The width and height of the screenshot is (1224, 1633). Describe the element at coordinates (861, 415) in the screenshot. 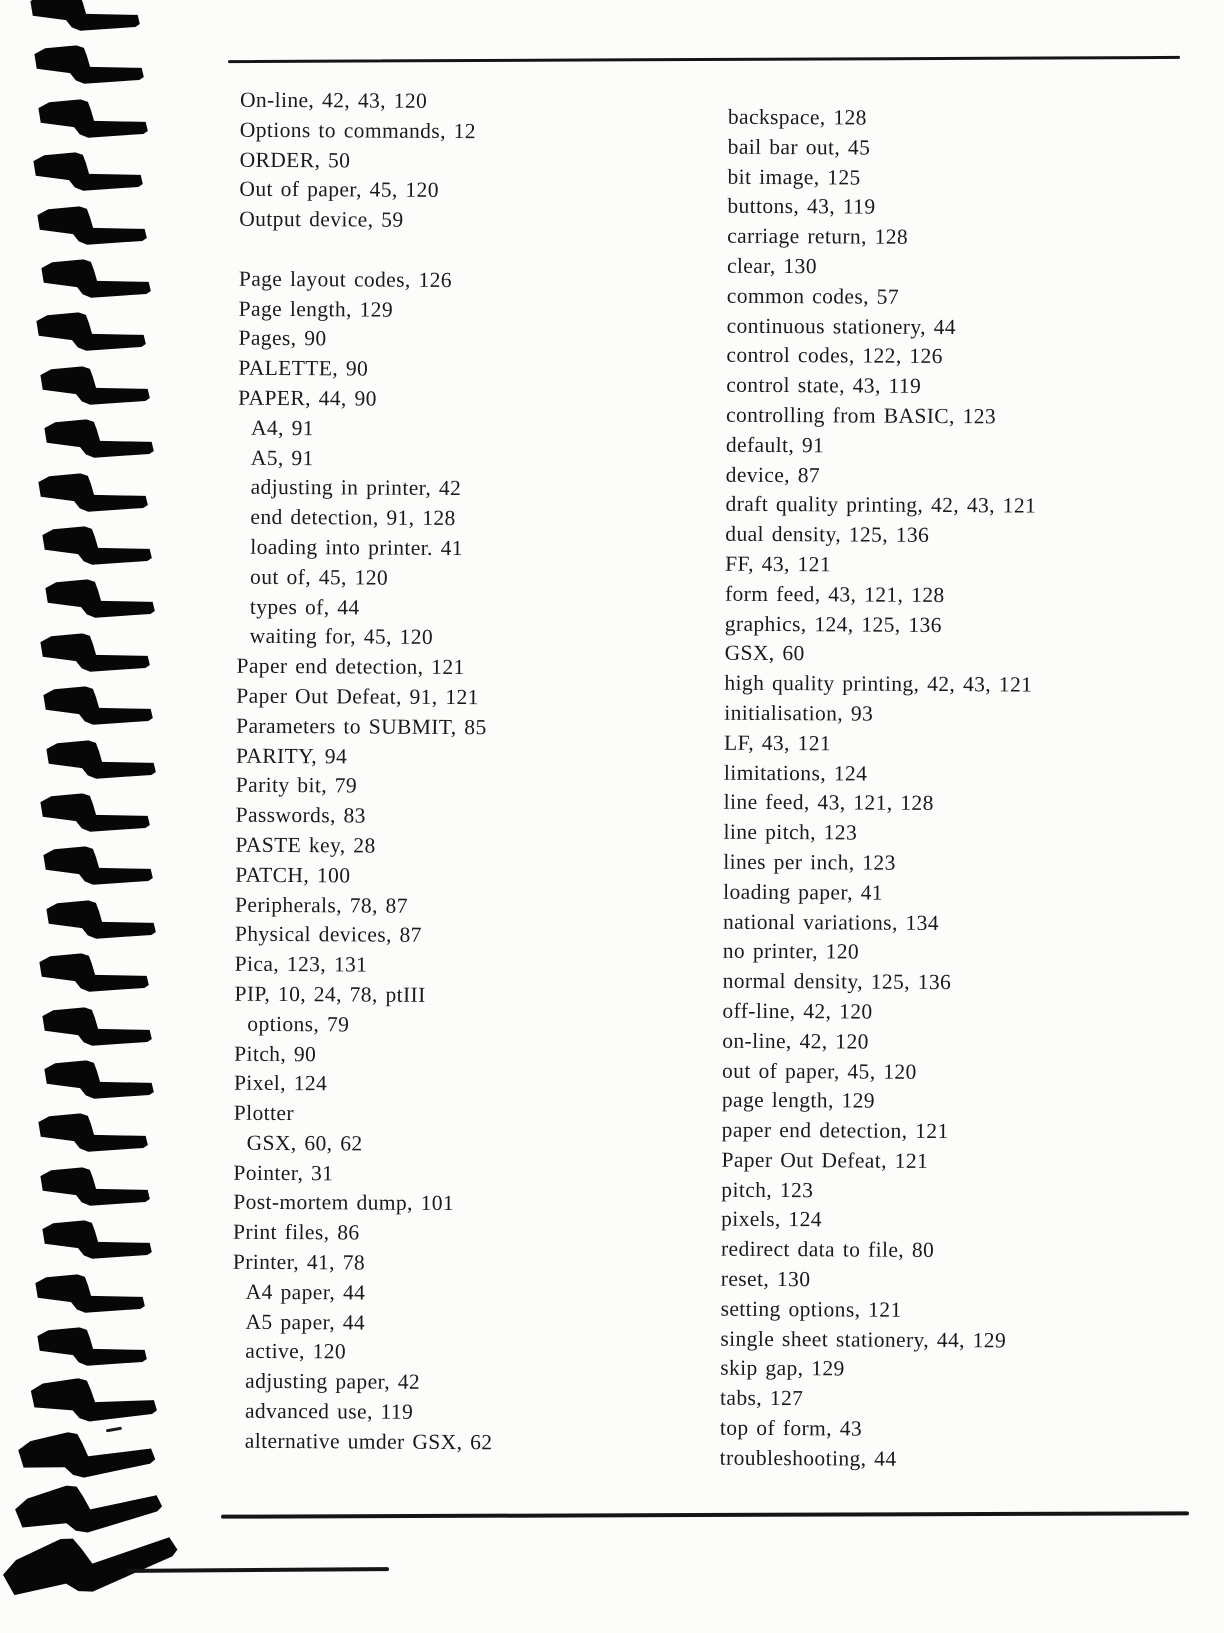

I see `index-entry: controlling from BASIC, 123` at that location.